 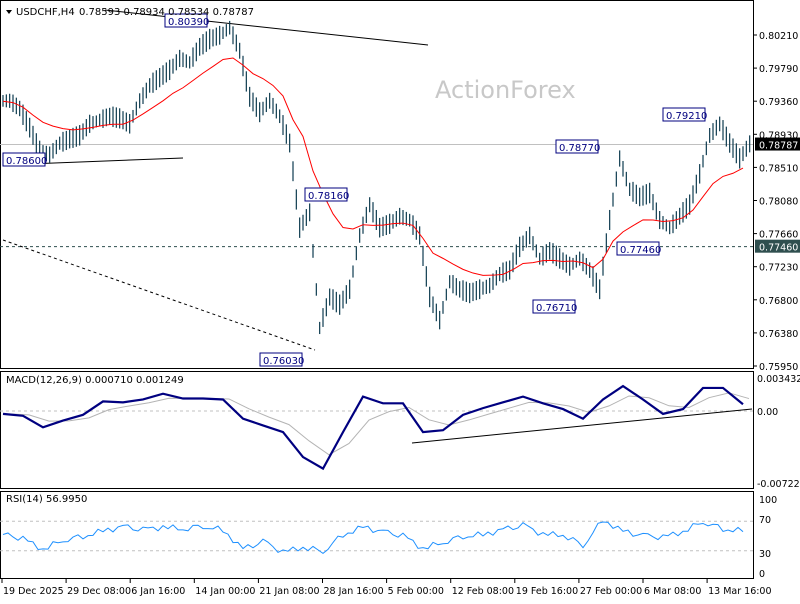 I want to click on rsi-tick-label: 30, so click(x=765, y=554).